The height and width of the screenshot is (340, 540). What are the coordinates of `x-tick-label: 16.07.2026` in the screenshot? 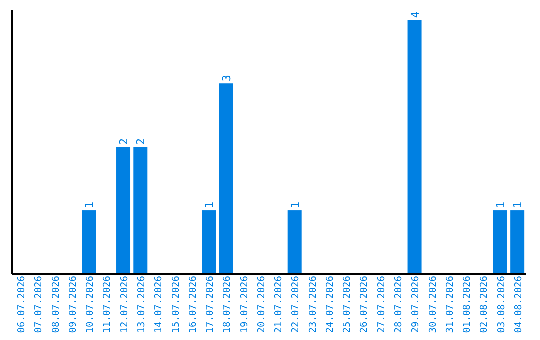 It's located at (193, 305).